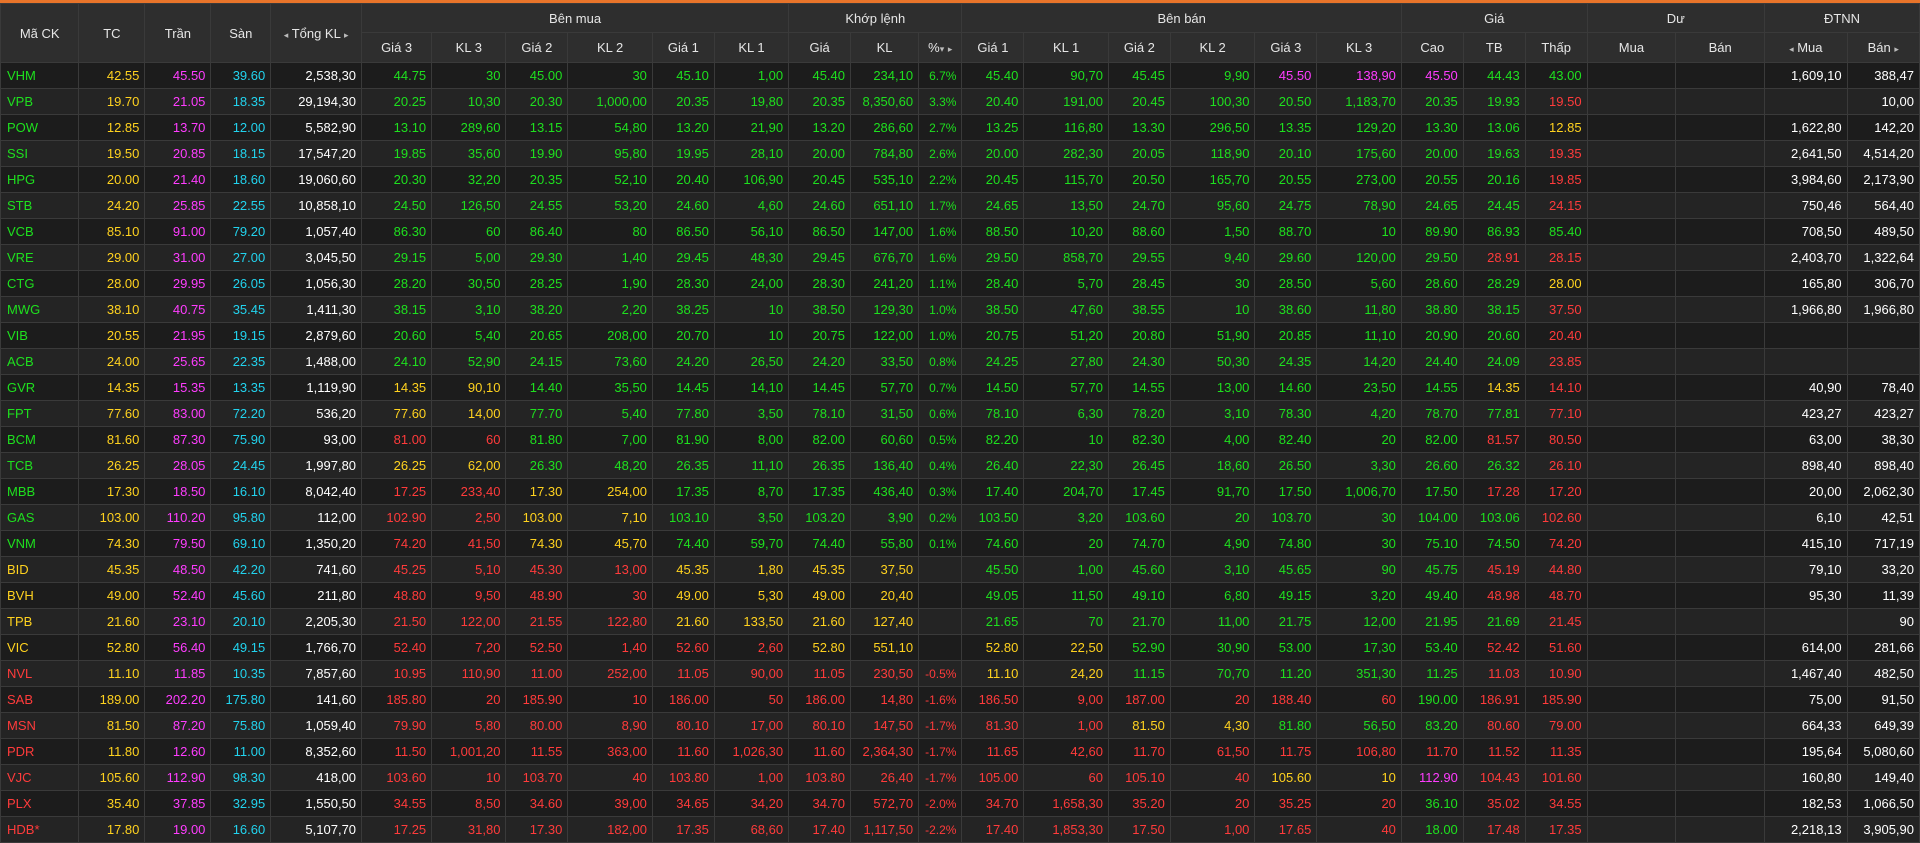 This screenshot has height=843, width=1920. I want to click on cell-price-2: 21.45, so click(1556, 621).